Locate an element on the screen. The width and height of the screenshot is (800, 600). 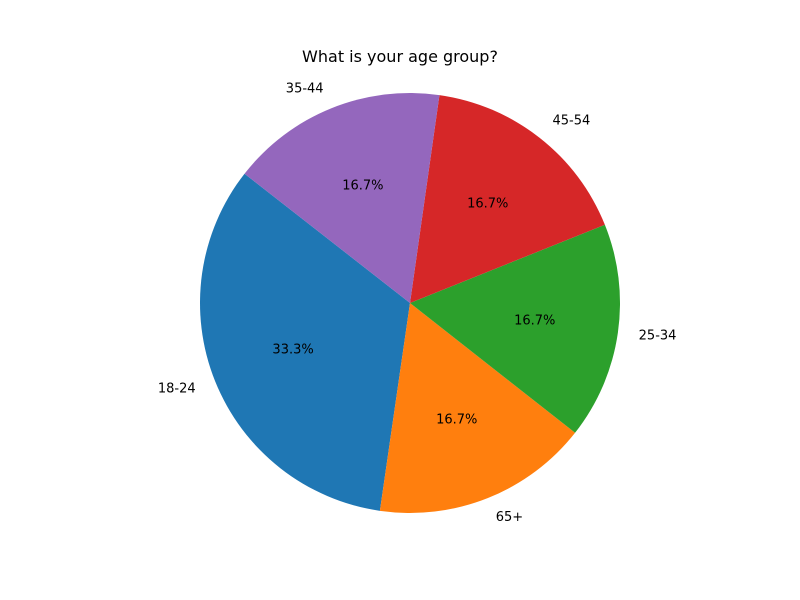
slice-percentage: 33.3% is located at coordinates (292, 349).